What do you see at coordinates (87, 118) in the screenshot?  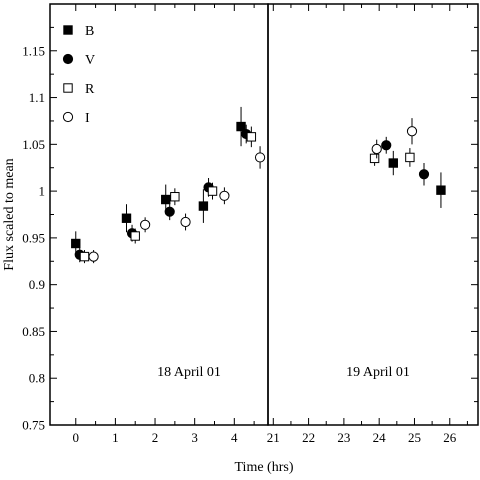 I see `legend-label-I: I` at bounding box center [87, 118].